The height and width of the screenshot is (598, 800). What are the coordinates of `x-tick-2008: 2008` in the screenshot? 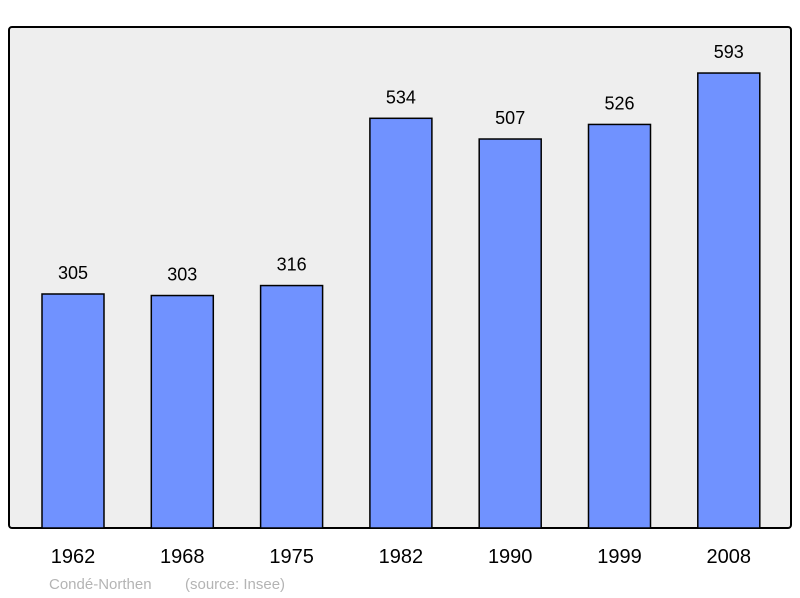 It's located at (729, 557).